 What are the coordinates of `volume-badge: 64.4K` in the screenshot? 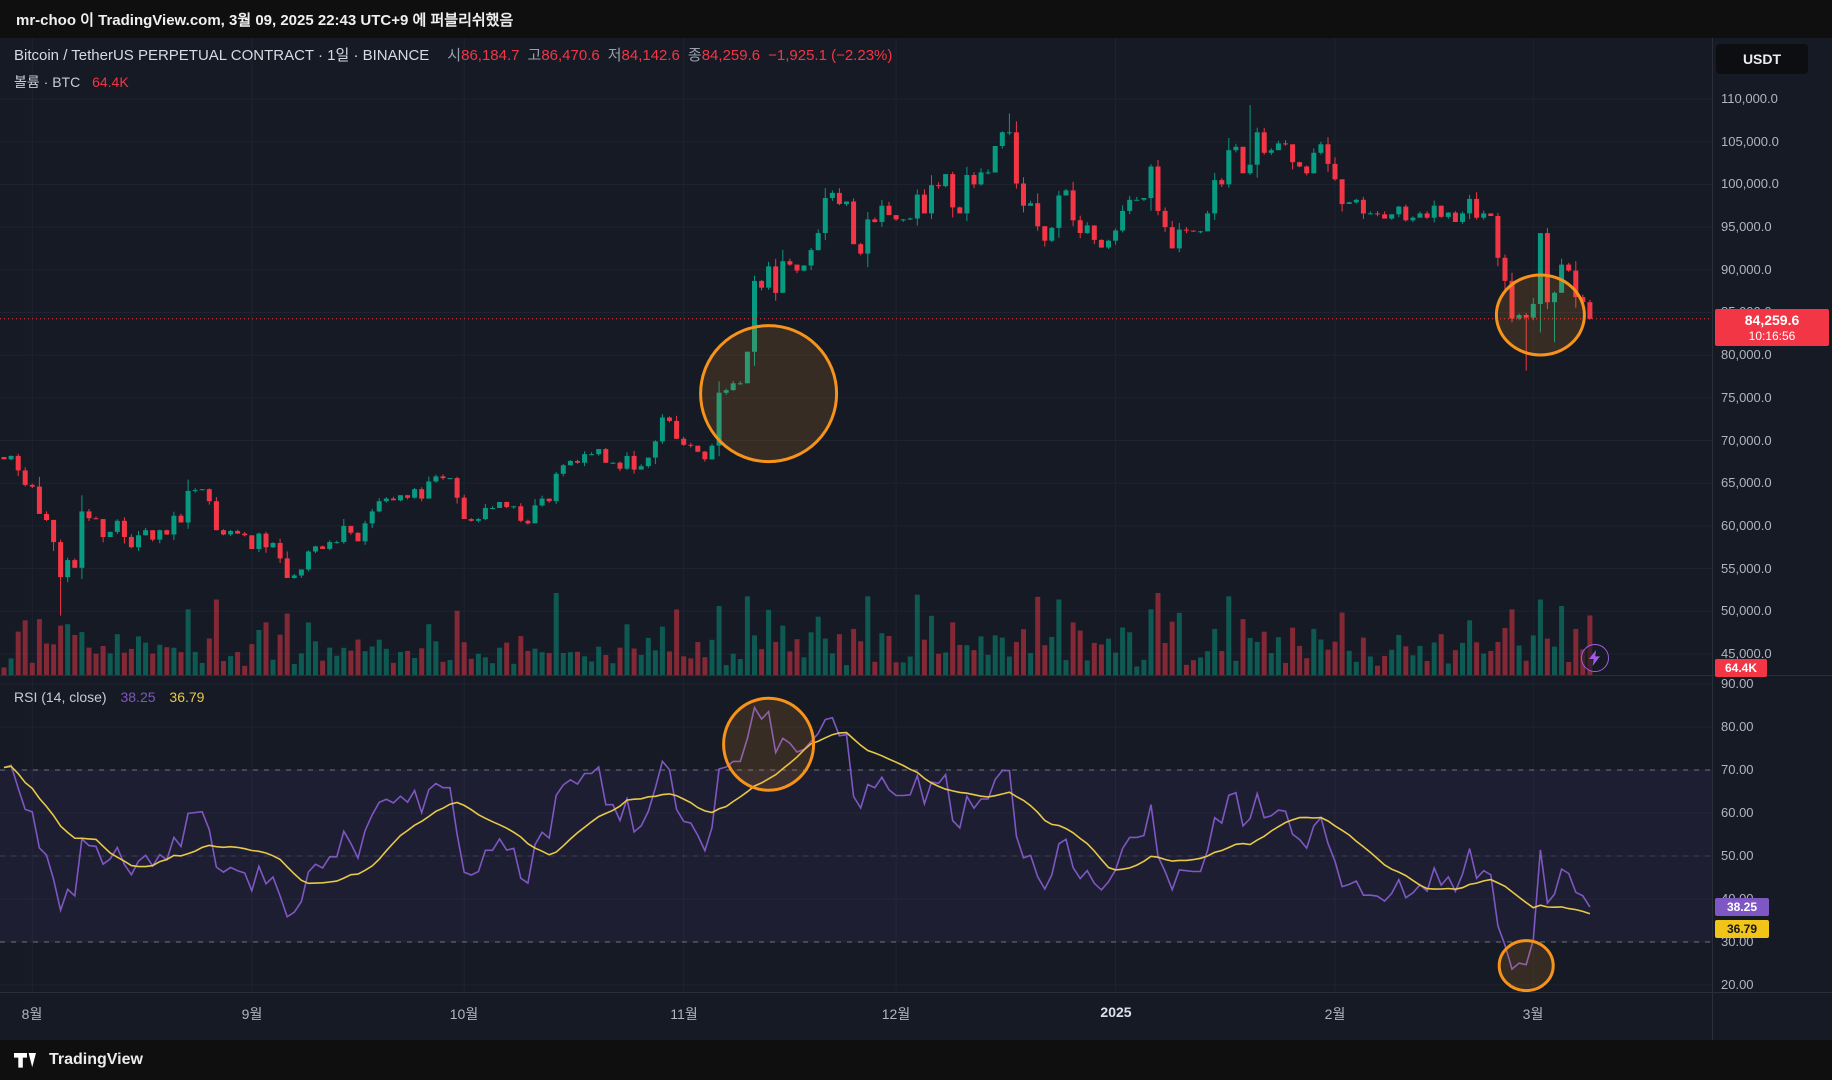 It's located at (1741, 668).